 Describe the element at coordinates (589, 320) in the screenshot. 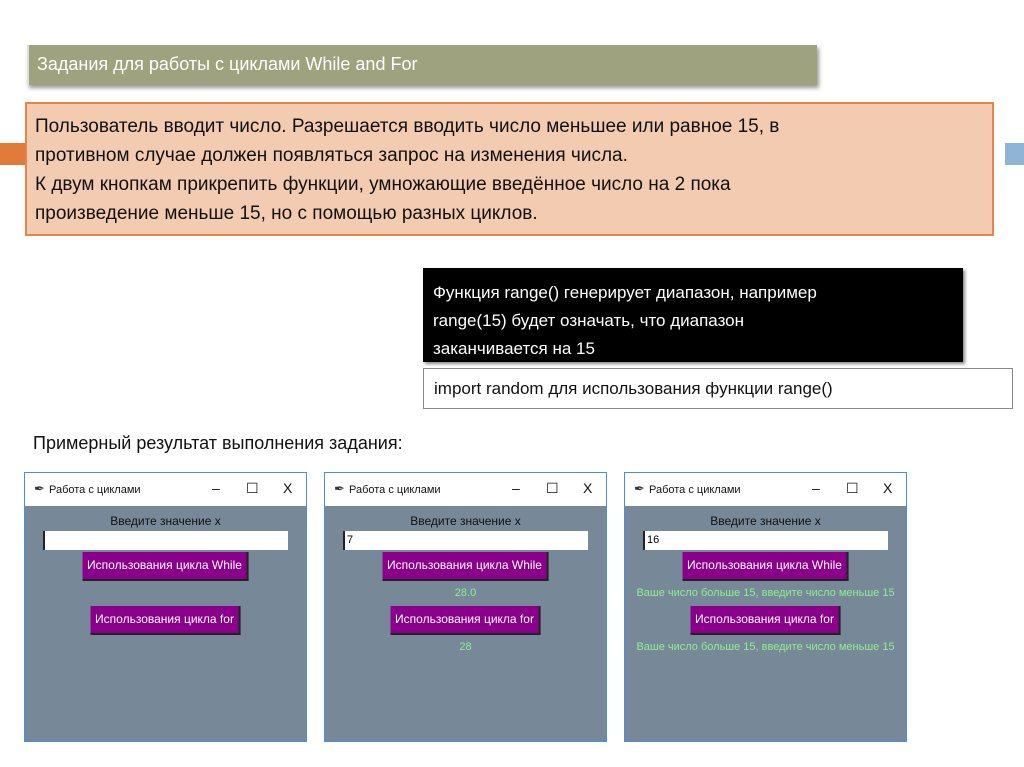

I see `range-line: range(15) будет означать, что диапазон` at that location.